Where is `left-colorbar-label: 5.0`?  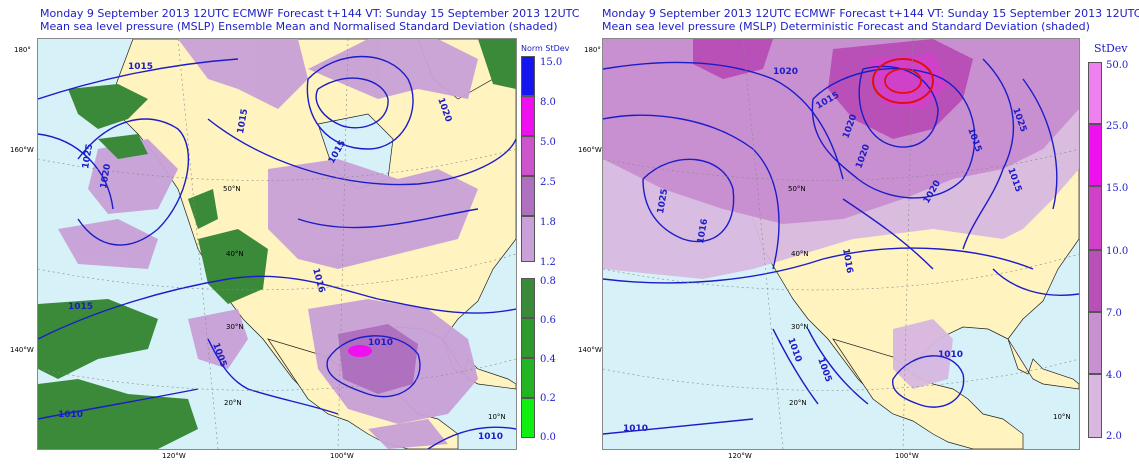 left-colorbar-label: 5.0 is located at coordinates (548, 142).